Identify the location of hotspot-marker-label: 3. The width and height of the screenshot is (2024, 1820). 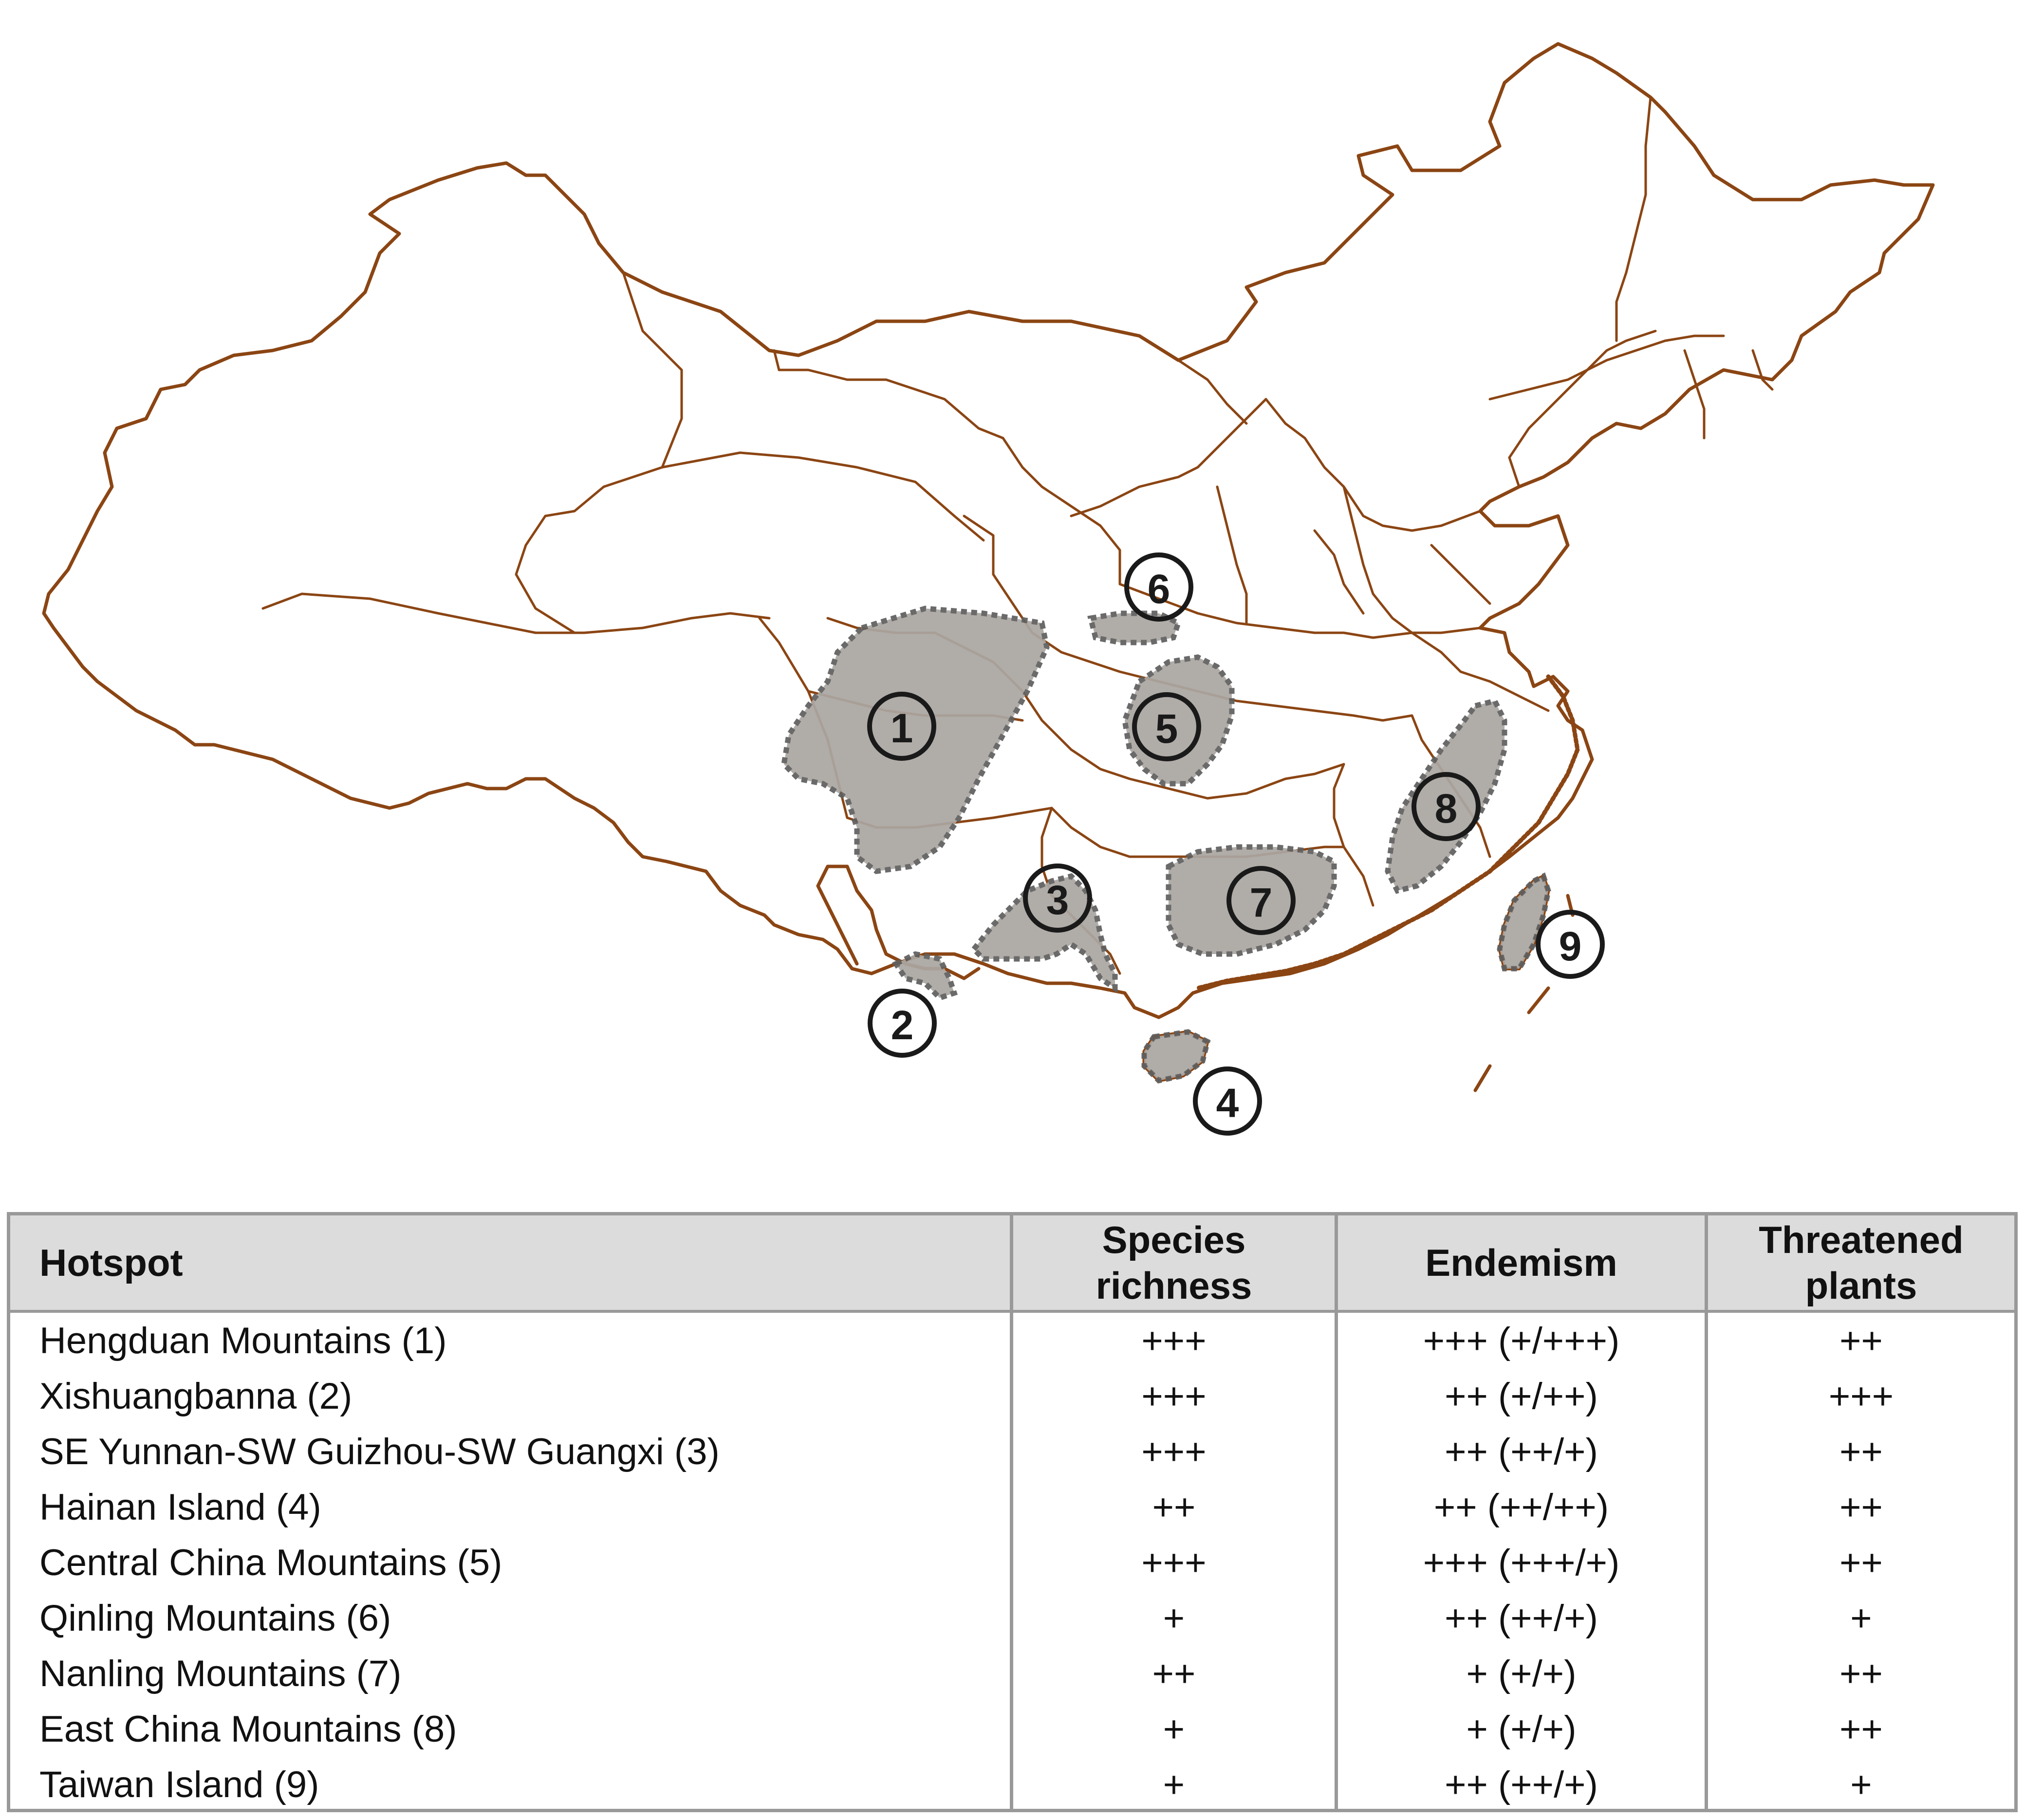
(1057, 900).